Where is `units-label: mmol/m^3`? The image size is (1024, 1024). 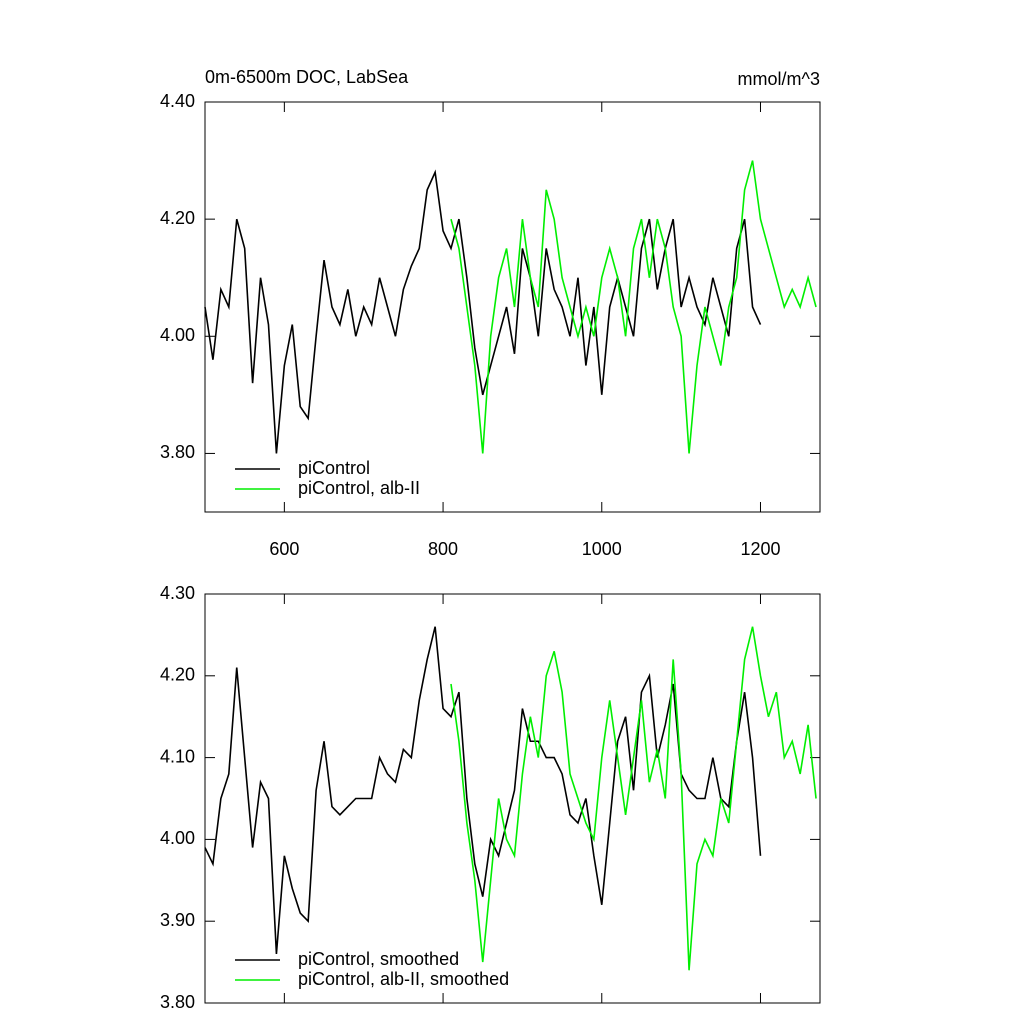
units-label: mmol/m^3 is located at coordinates (779, 79).